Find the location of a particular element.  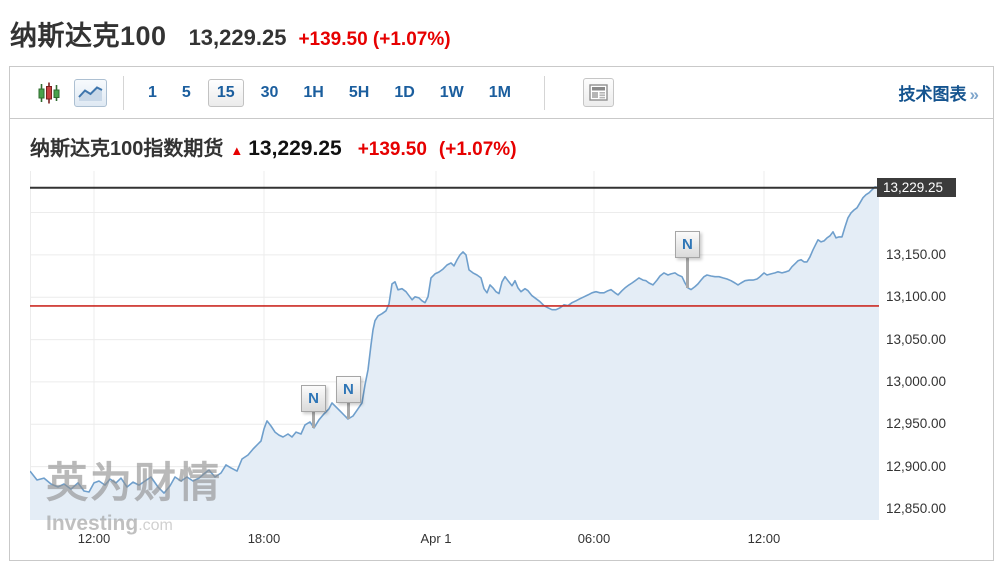

price-tick-label: 13,150.00 is located at coordinates (916, 254).